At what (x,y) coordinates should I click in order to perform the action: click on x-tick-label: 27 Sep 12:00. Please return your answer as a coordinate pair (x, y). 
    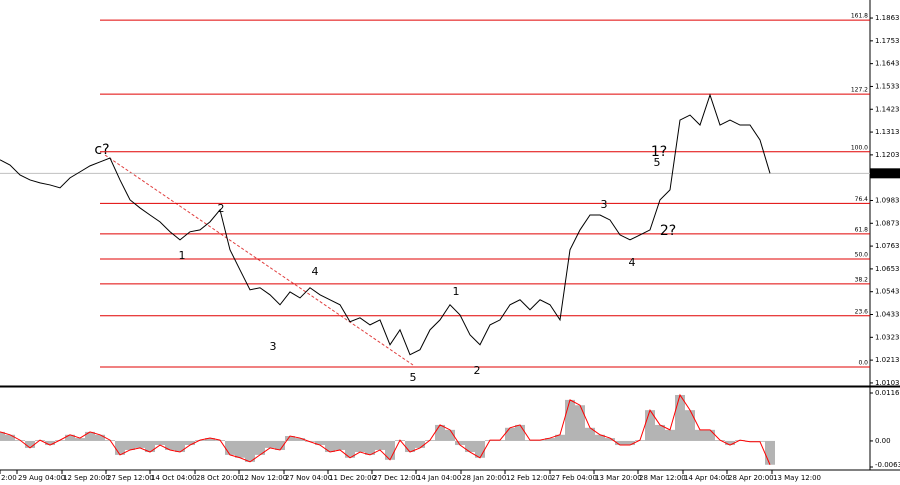
    Looking at the image, I should click on (130, 478).